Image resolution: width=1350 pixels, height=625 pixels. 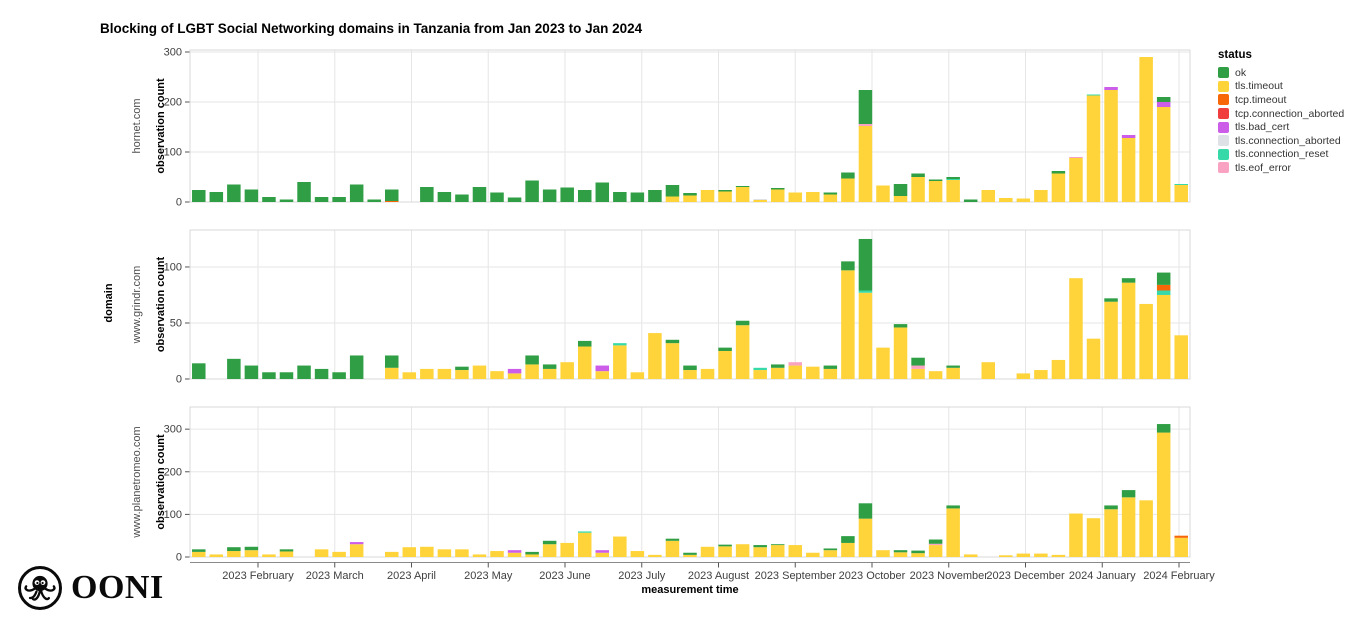 What do you see at coordinates (161, 304) in the screenshot?
I see `y-axis-title: observation count` at bounding box center [161, 304].